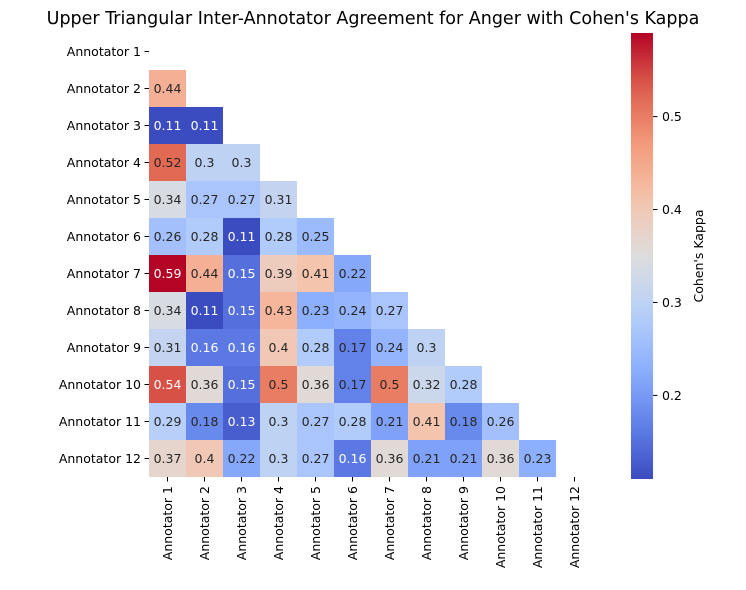 The width and height of the screenshot is (746, 590). What do you see at coordinates (204, 347) in the screenshot?
I see `heatmap-cell-r9-c2` at bounding box center [204, 347].